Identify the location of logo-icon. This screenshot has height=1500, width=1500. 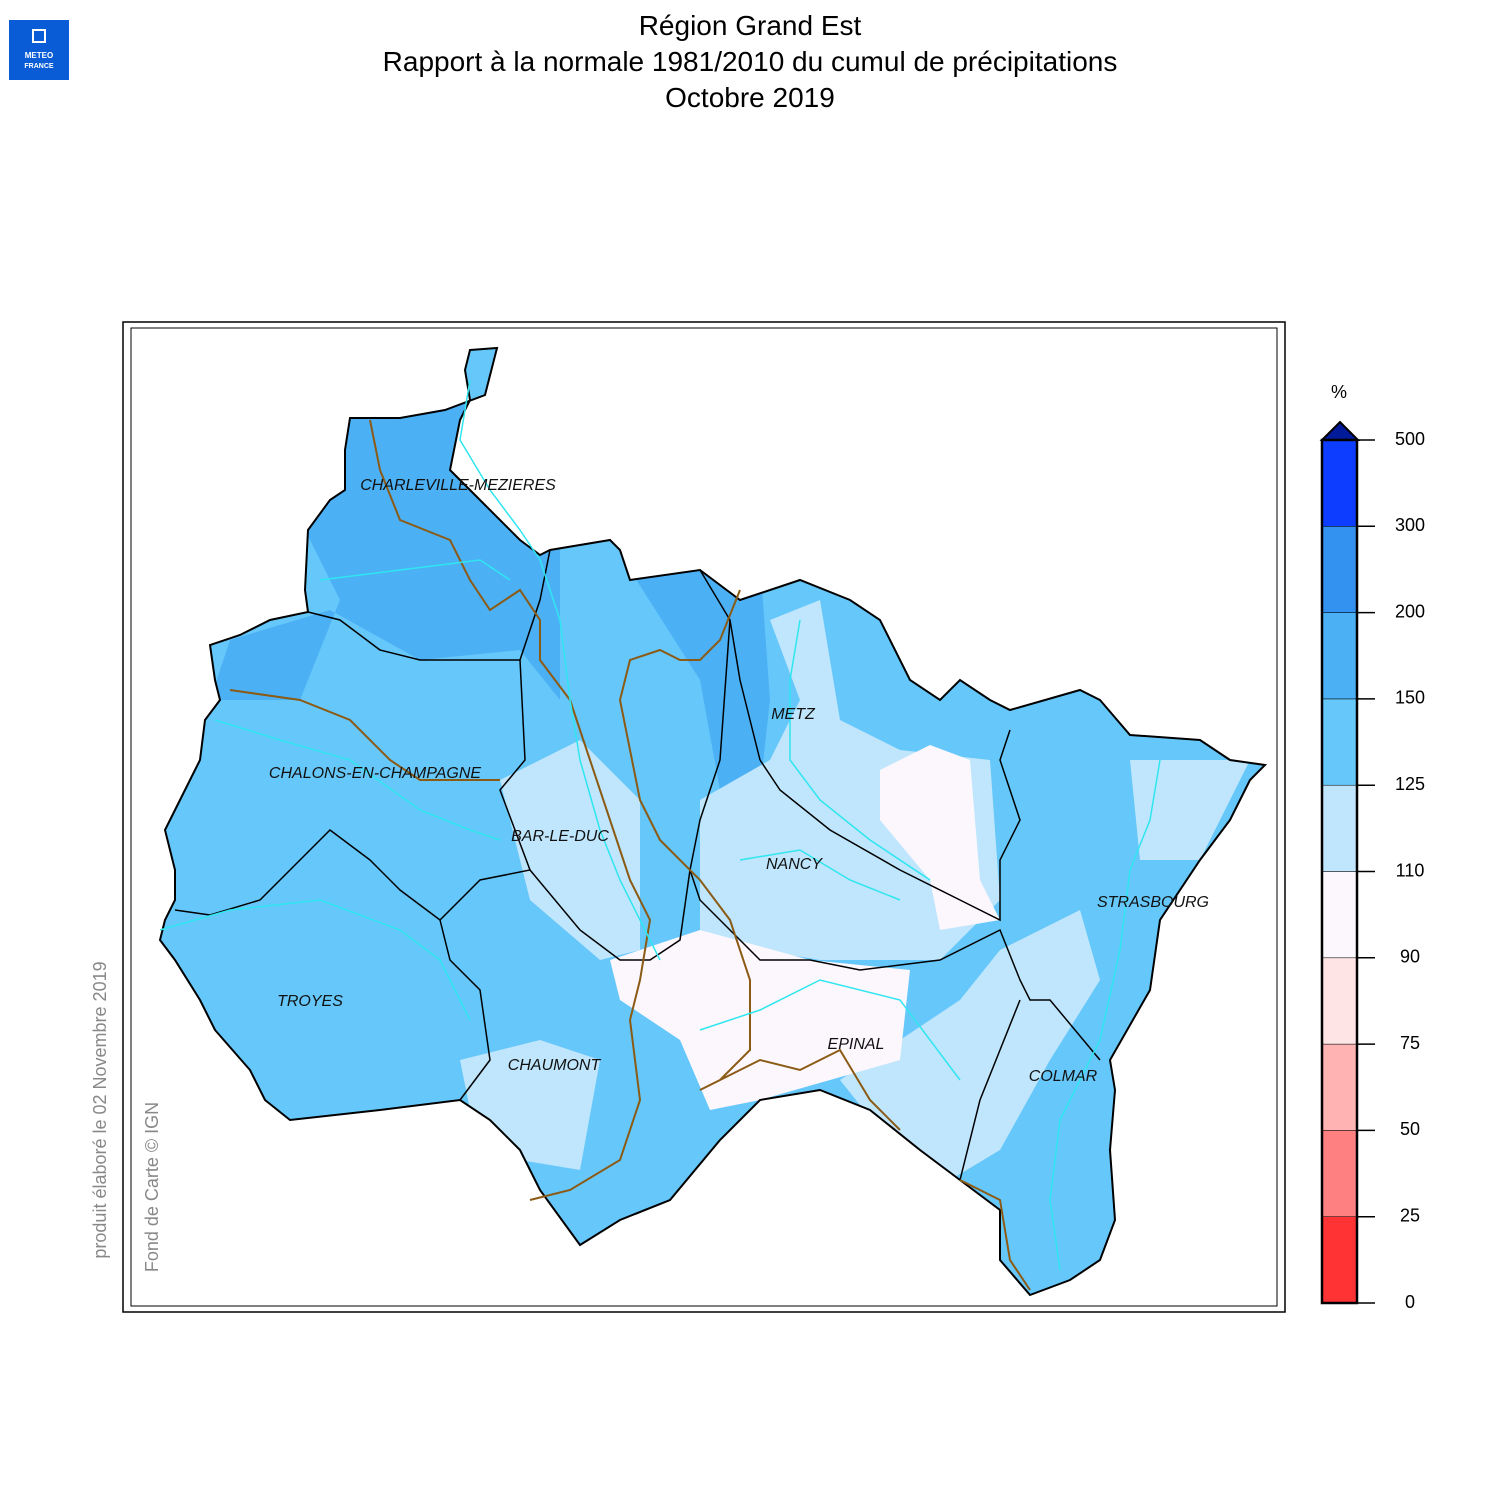
(39, 36).